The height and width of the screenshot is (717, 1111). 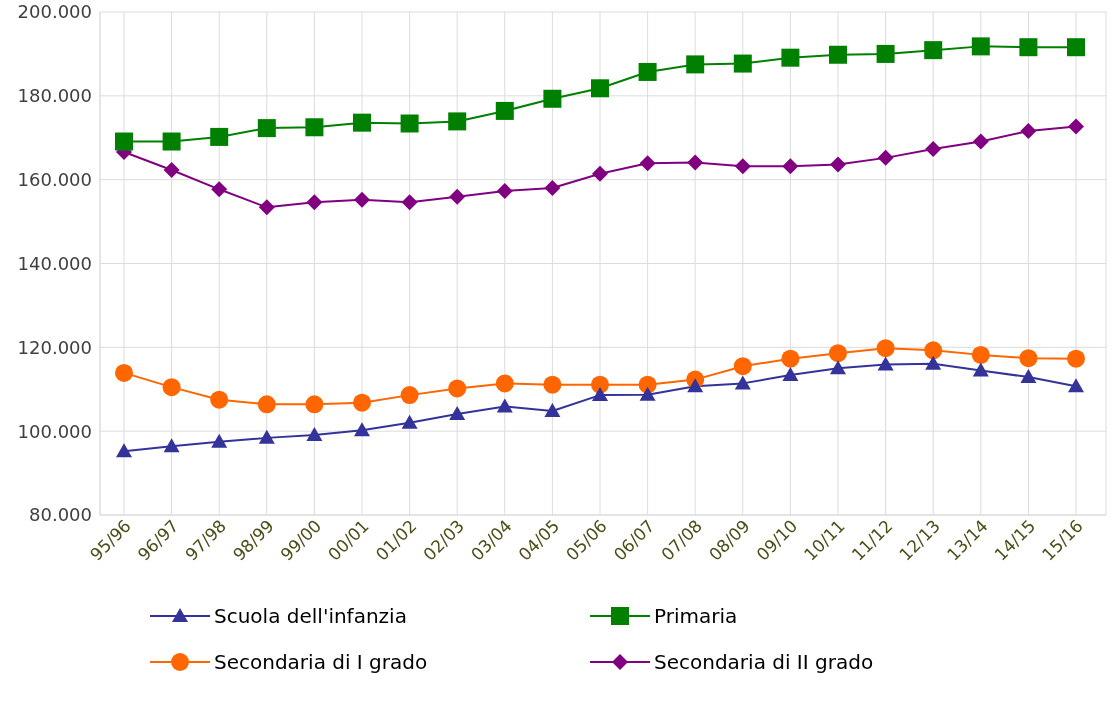 I want to click on y-tick-label: 200.000, so click(x=54, y=12).